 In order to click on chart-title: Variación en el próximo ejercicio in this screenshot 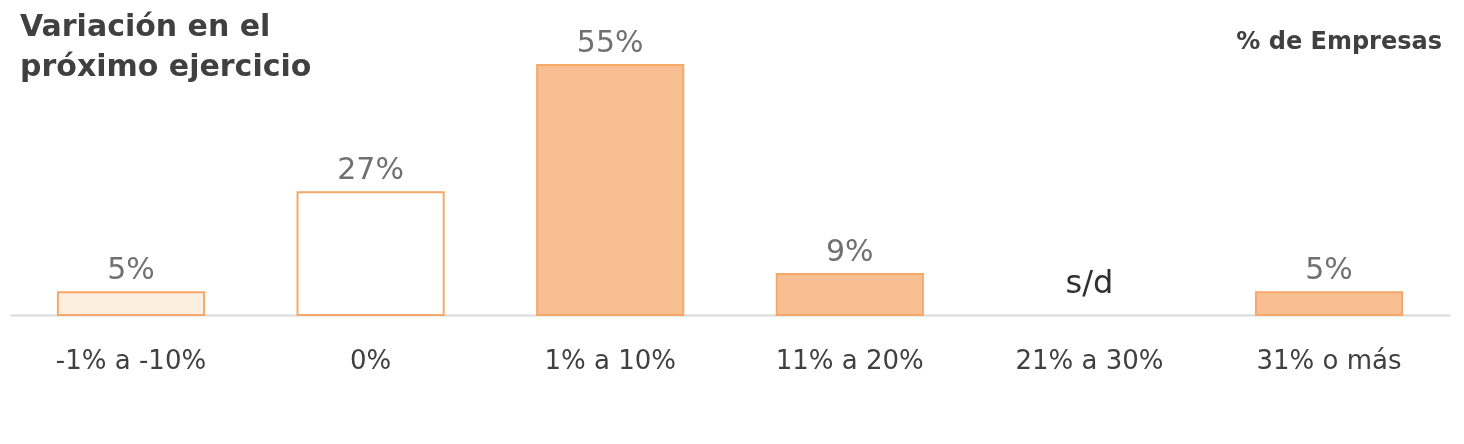, I will do `click(166, 45)`.